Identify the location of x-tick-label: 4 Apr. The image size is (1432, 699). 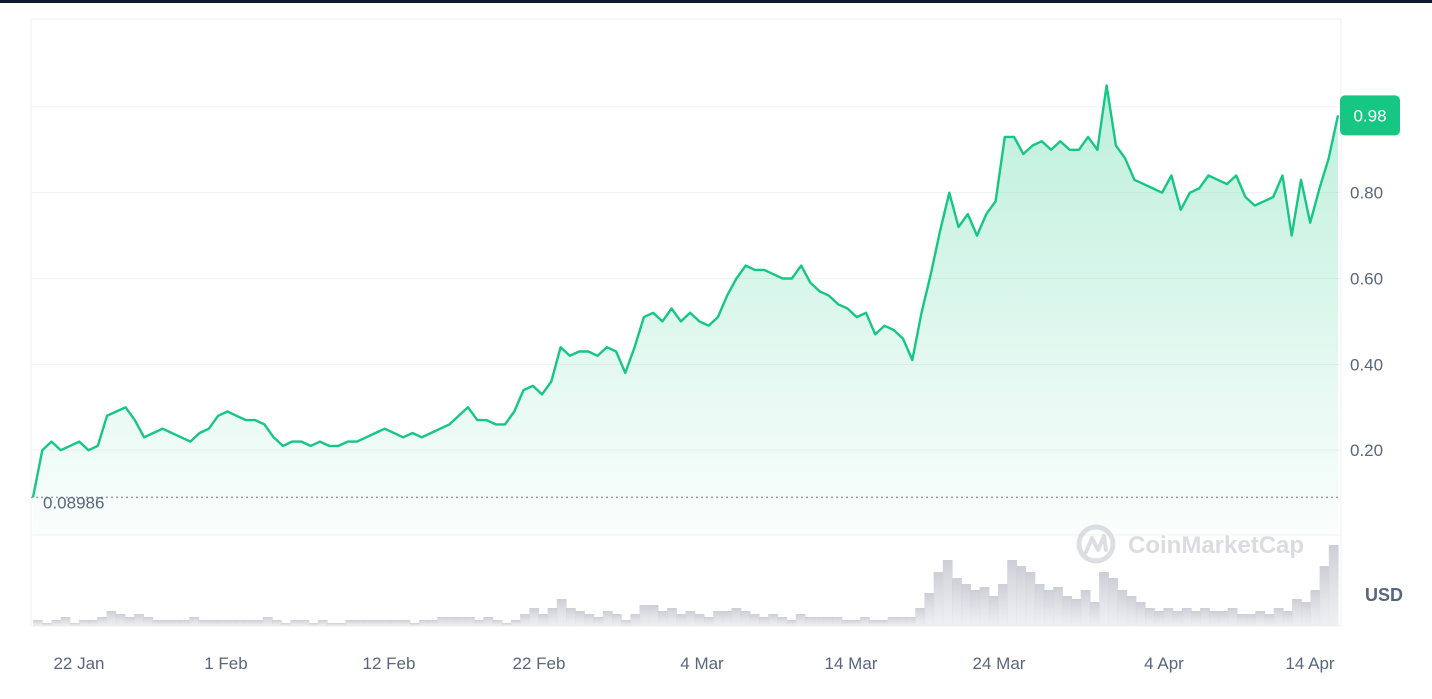
(1164, 663).